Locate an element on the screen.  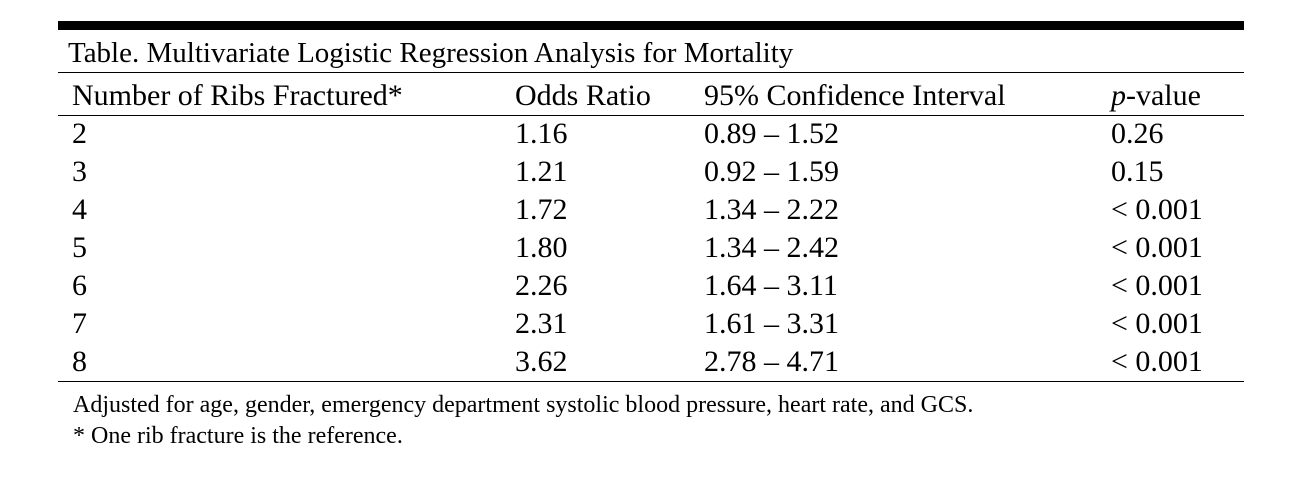
cell-confidence-interval: 1.64 – 3.11 is located at coordinates (771, 285).